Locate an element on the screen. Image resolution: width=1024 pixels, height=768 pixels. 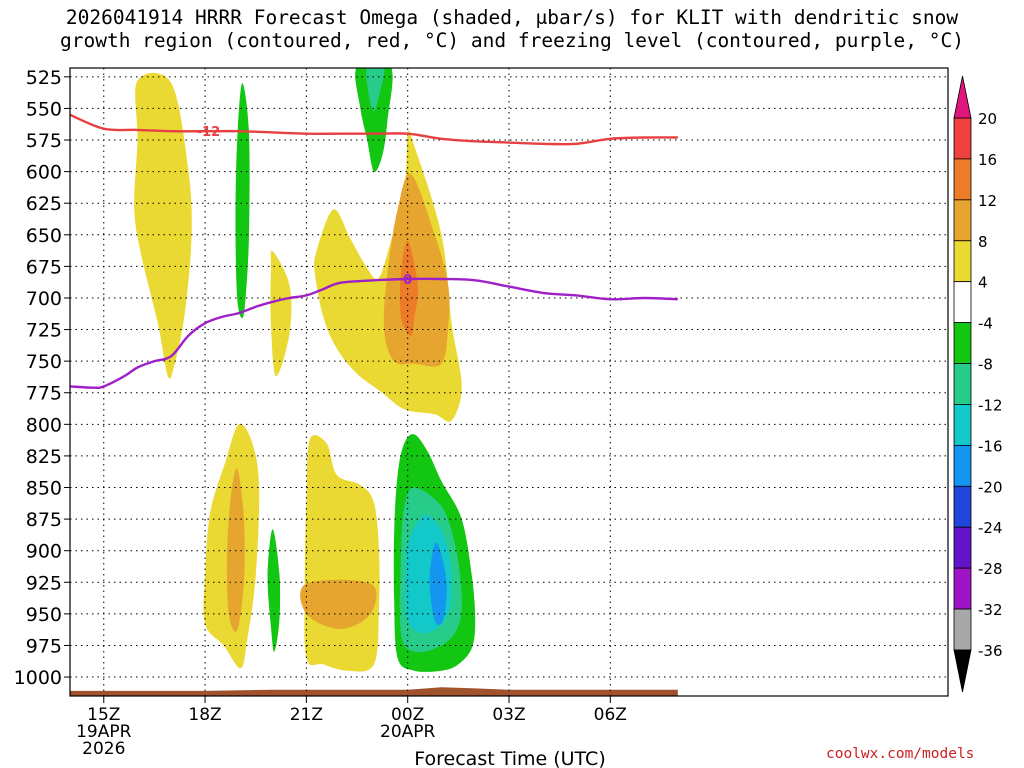
y-tick-label-850: 850 is located at coordinates (44, 489).